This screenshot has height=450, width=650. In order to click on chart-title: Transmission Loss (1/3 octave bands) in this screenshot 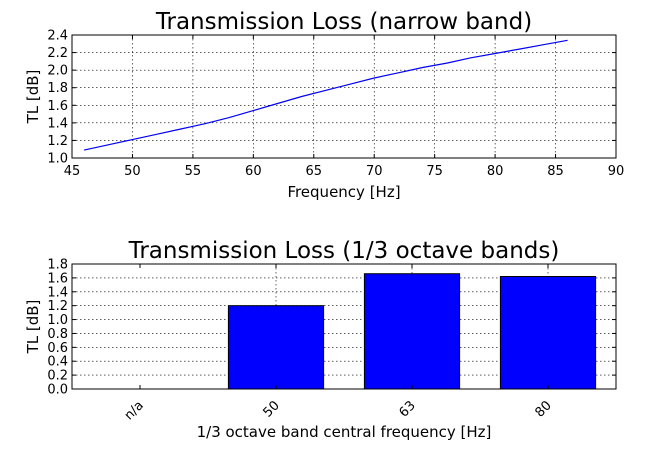, I will do `click(344, 251)`.